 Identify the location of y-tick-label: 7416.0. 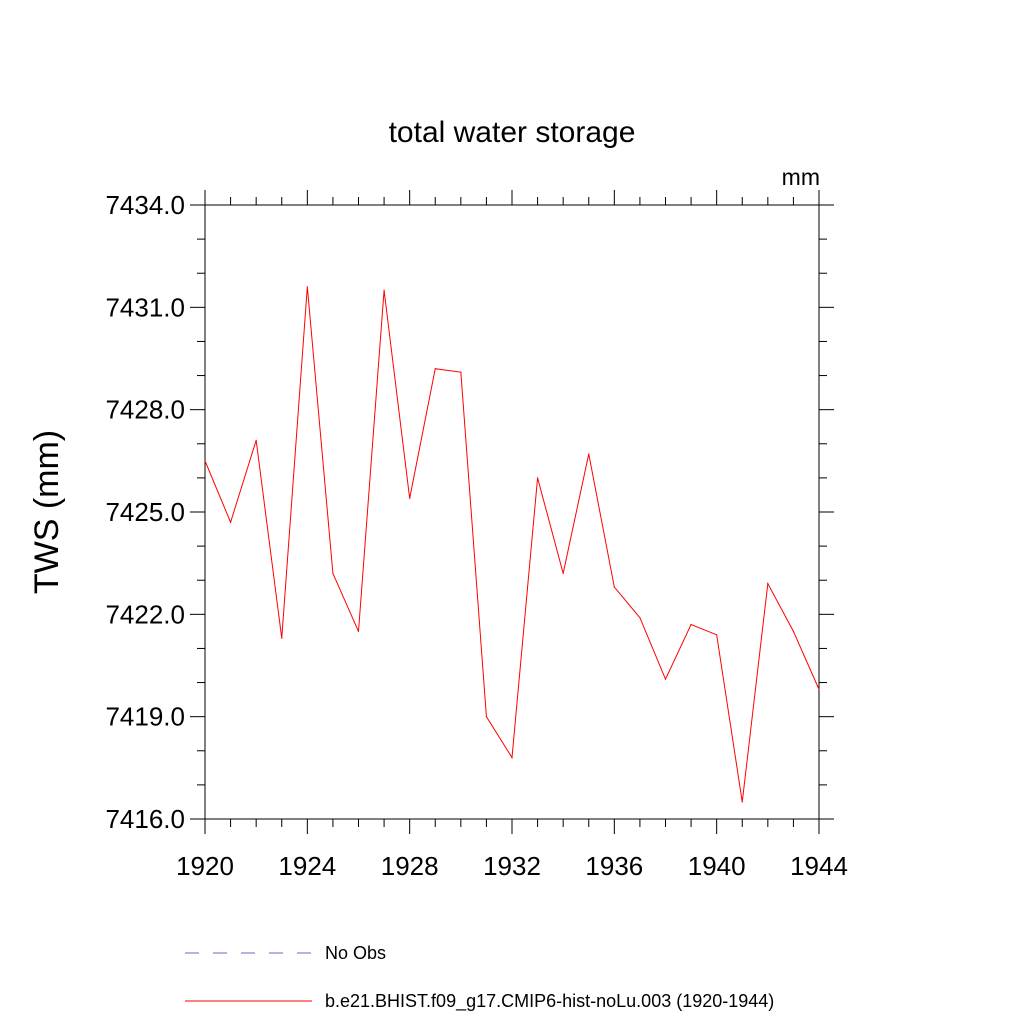
(145, 819).